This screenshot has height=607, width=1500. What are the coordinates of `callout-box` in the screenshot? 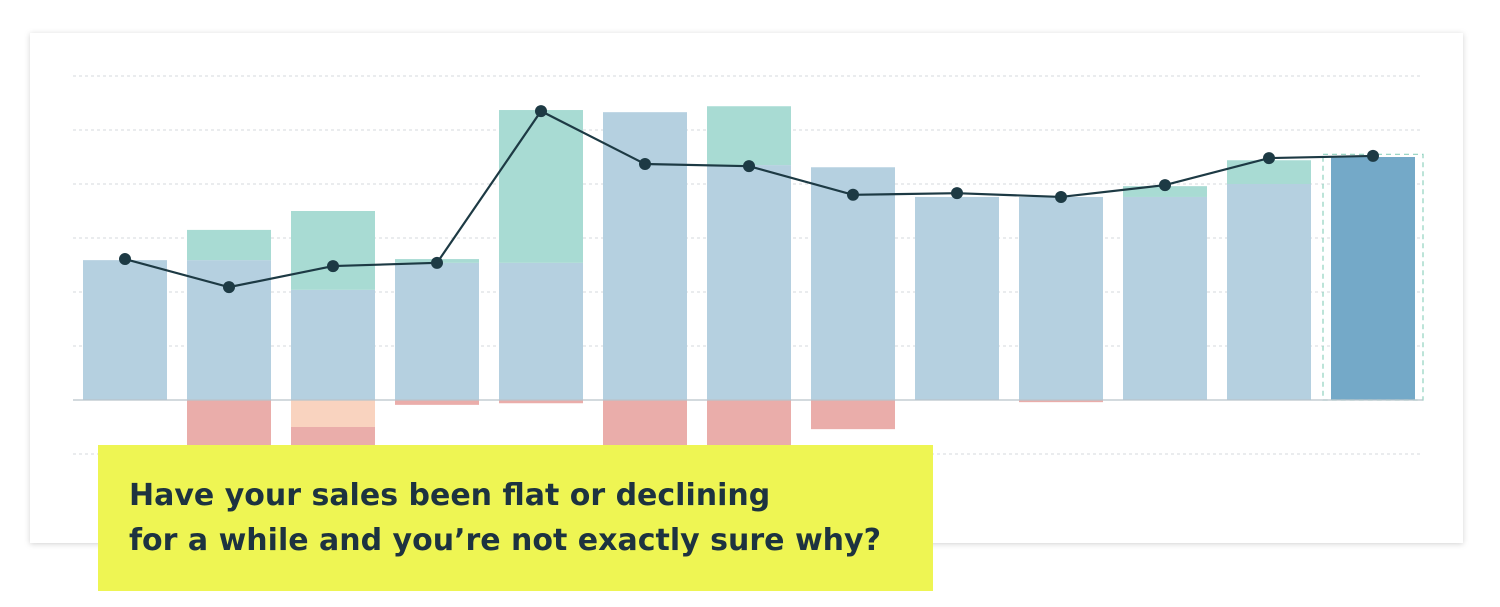 It's located at (515, 518).